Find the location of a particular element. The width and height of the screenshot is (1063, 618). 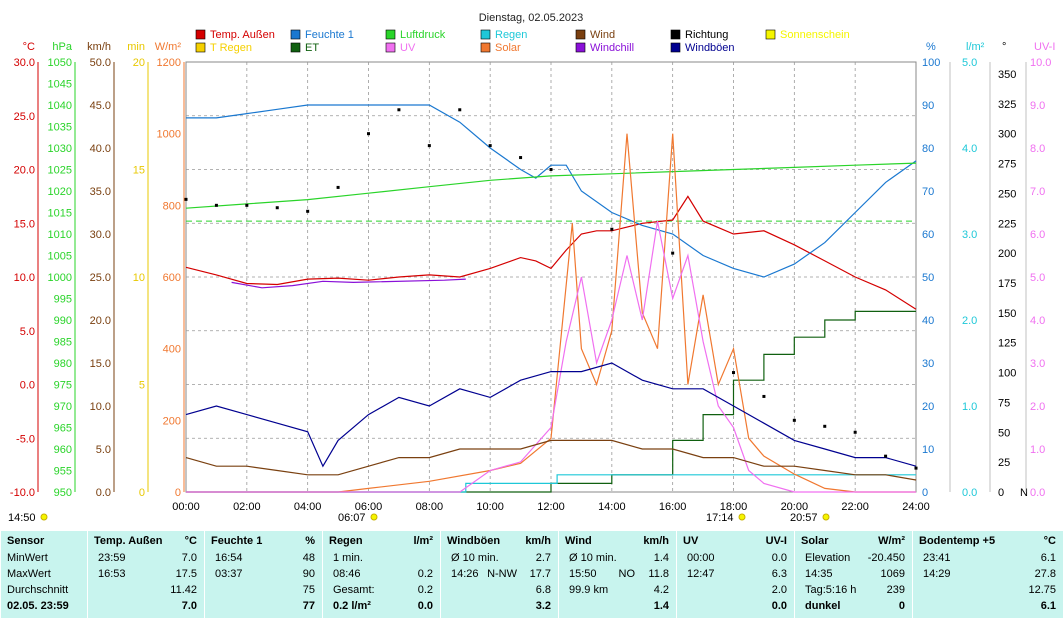

stats-column: Temp. Außen °C 23:59 7.0 16:53 17.5 11.42 7.0 is located at coordinates (146, 574).